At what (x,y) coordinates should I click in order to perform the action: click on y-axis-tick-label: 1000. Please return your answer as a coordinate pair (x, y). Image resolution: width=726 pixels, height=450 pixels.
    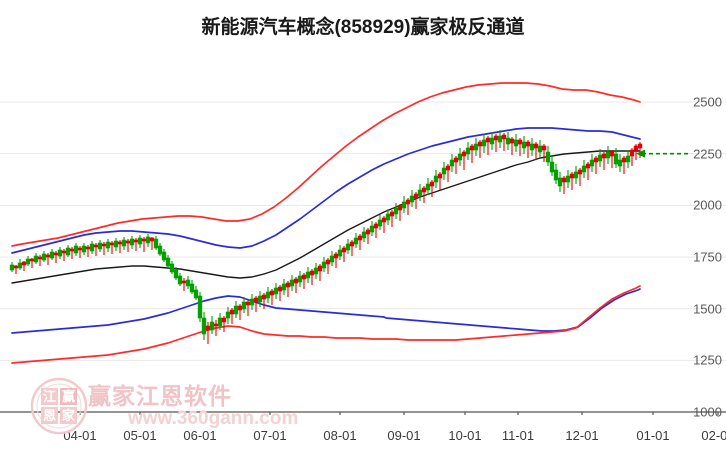
    Looking at the image, I should click on (707, 412).